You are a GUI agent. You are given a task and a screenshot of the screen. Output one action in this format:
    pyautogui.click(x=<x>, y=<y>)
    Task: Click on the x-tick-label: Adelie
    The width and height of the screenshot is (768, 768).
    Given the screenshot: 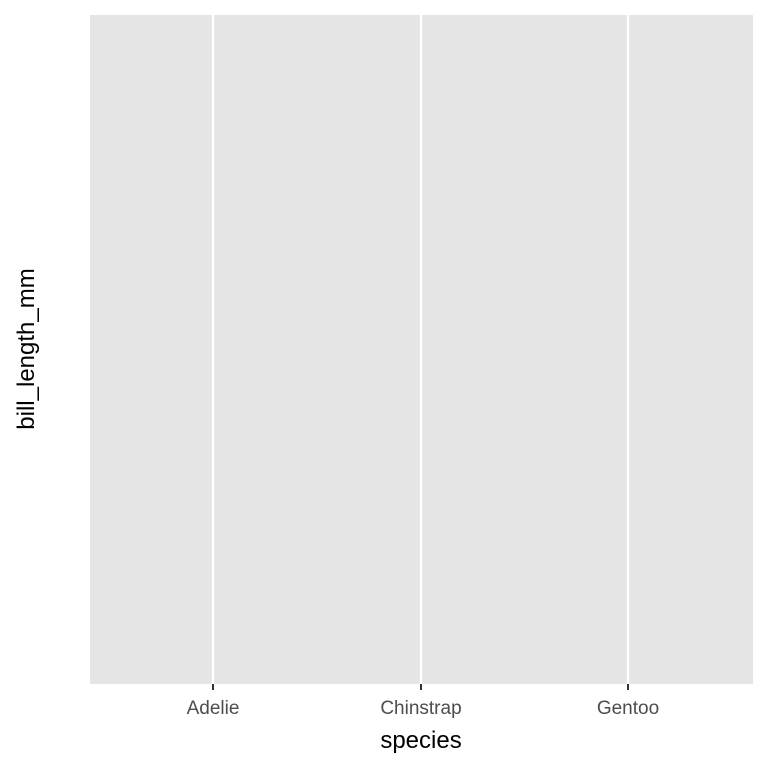 What is the action you would take?
    pyautogui.click(x=213, y=708)
    